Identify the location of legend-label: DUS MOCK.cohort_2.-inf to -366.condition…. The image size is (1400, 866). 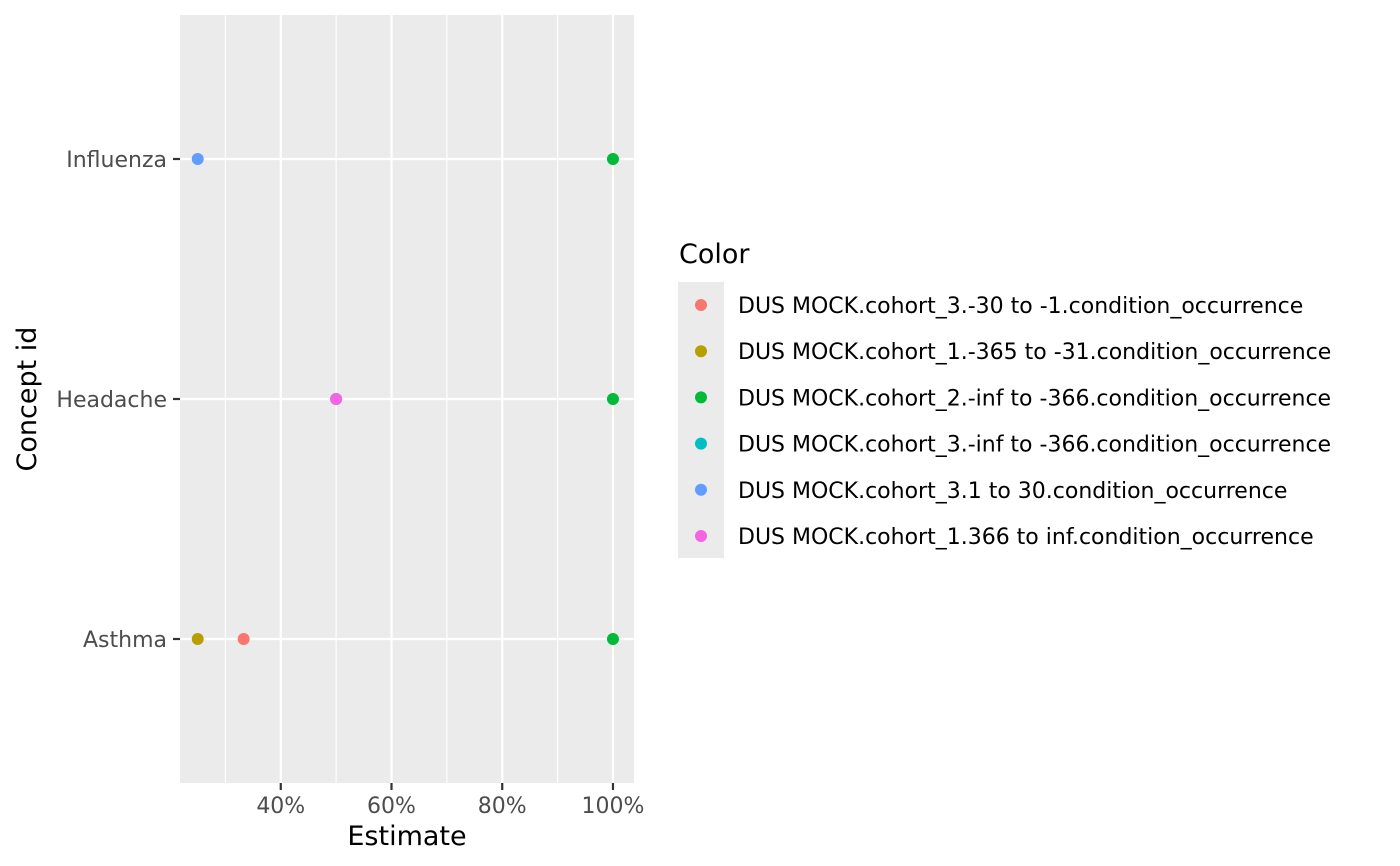
(1034, 398).